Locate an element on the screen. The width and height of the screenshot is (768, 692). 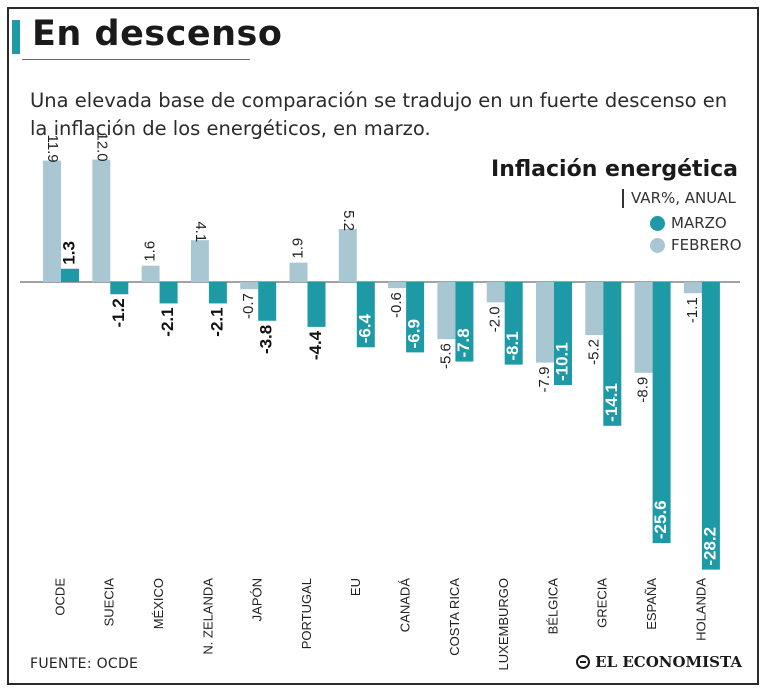
legend-subtitle: VAR%, ANUAL is located at coordinates (679, 198).